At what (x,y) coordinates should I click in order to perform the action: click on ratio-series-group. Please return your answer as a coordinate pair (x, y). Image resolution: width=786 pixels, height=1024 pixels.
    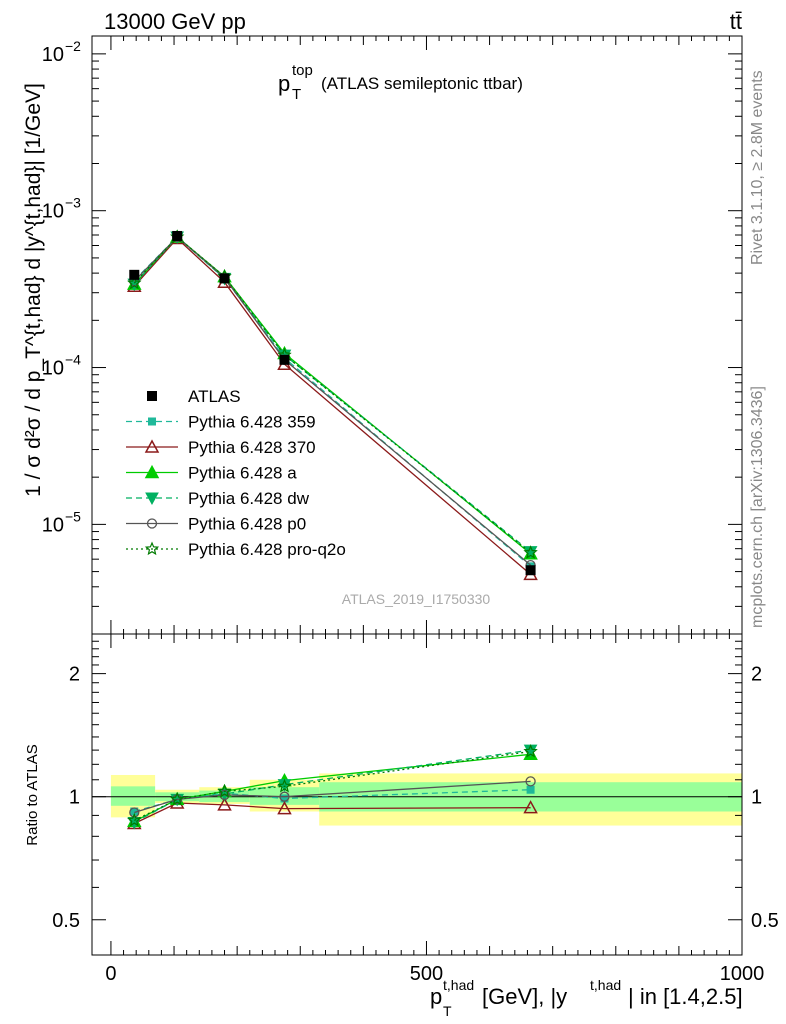
    Looking at the image, I should click on (332, 786).